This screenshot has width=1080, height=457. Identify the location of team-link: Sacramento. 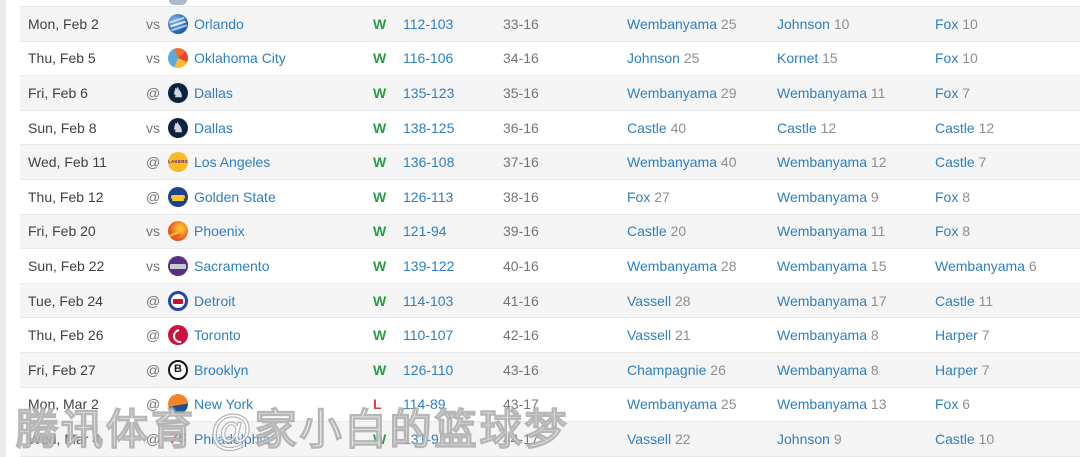
(232, 265).